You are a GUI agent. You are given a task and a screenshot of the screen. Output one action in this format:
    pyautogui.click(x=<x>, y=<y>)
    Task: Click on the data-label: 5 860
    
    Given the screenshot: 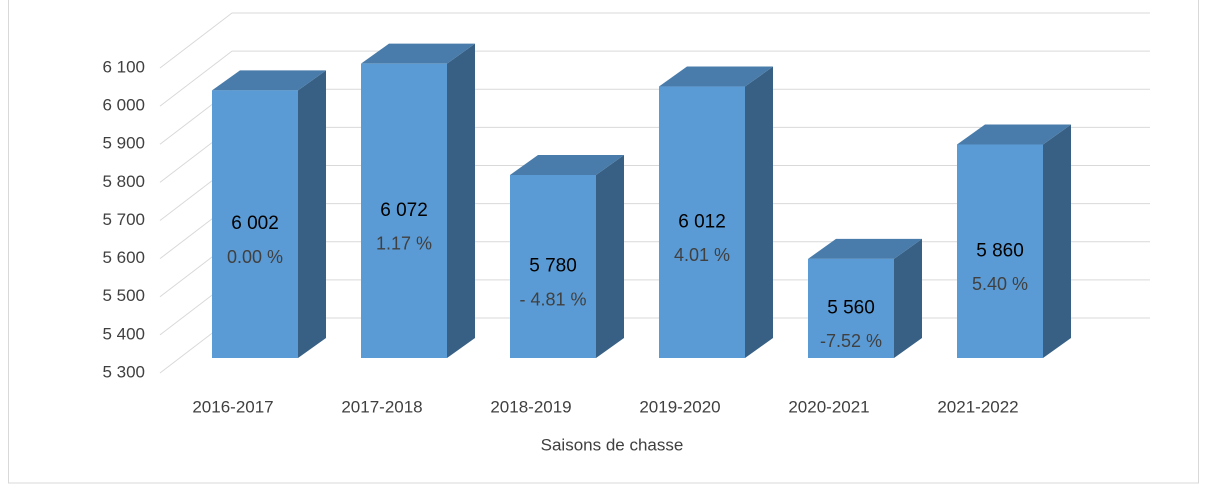 What is the action you would take?
    pyautogui.click(x=1000, y=250)
    